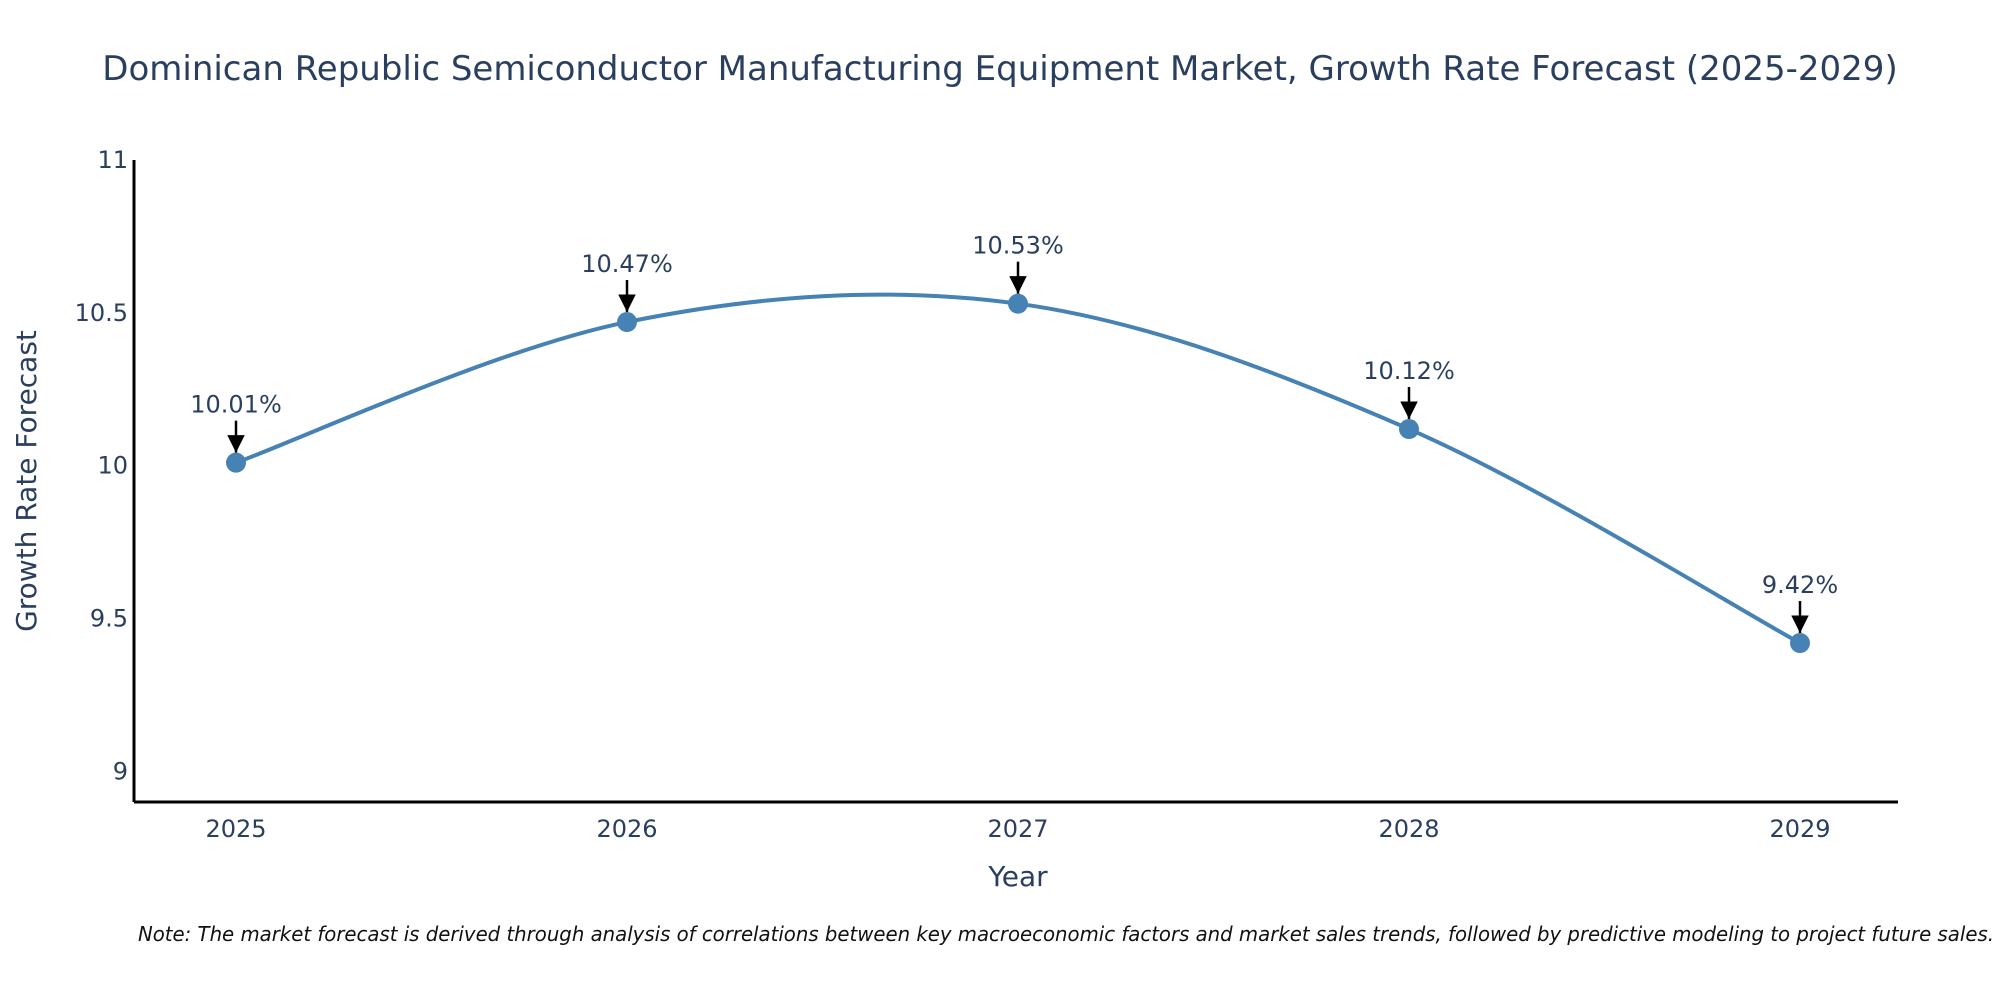  What do you see at coordinates (236, 405) in the screenshot?
I see `data-label: 10.01%` at bounding box center [236, 405].